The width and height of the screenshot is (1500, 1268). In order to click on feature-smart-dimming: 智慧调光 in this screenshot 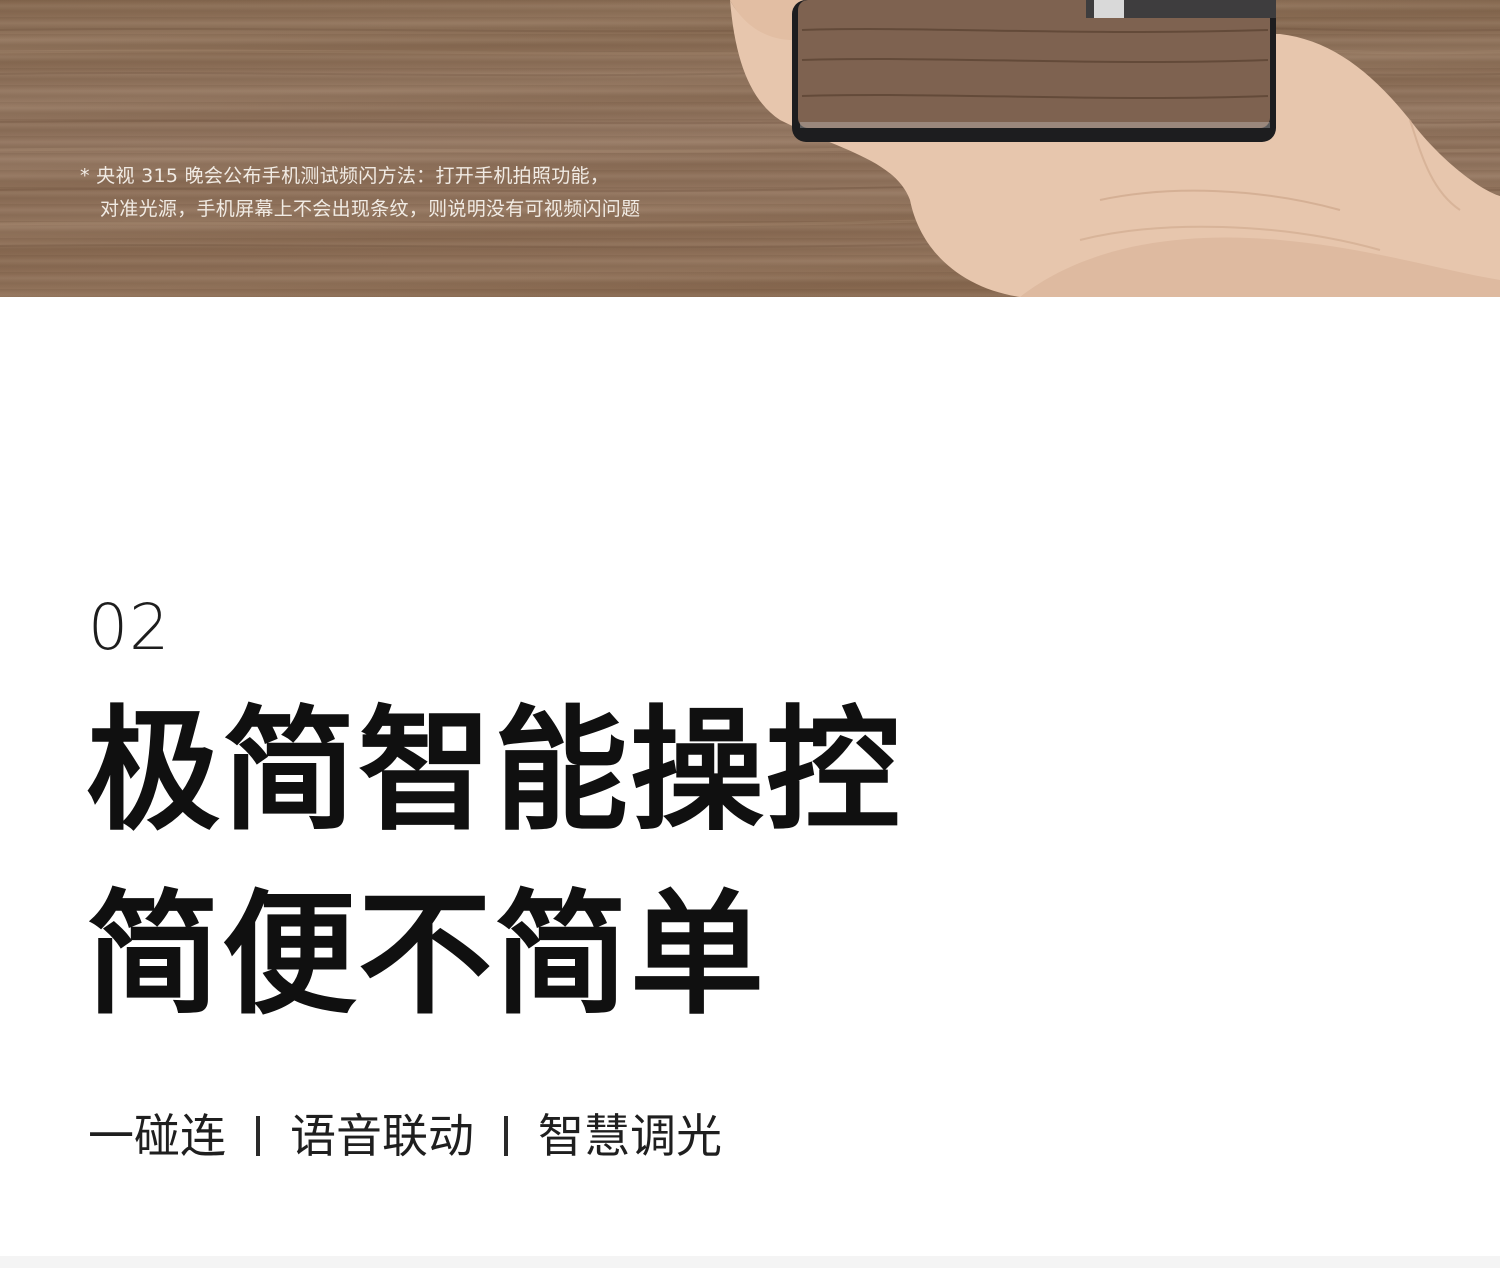, I will do `click(630, 1136)`.